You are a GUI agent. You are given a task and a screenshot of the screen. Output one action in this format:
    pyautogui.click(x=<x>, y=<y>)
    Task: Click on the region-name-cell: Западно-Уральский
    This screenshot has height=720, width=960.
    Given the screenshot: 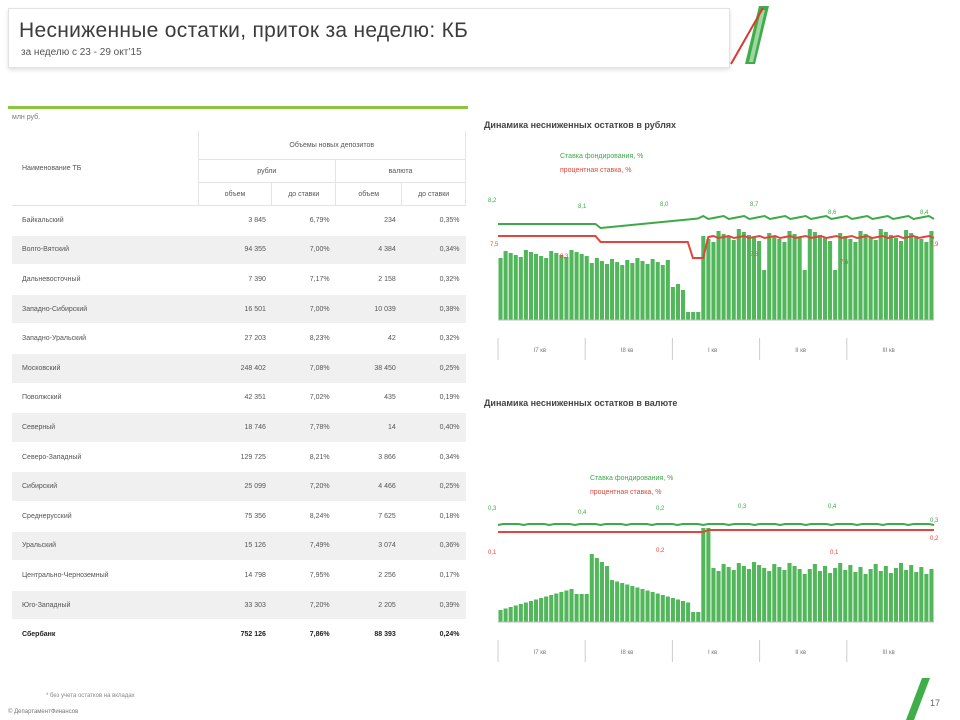 What is the action you would take?
    pyautogui.click(x=105, y=338)
    